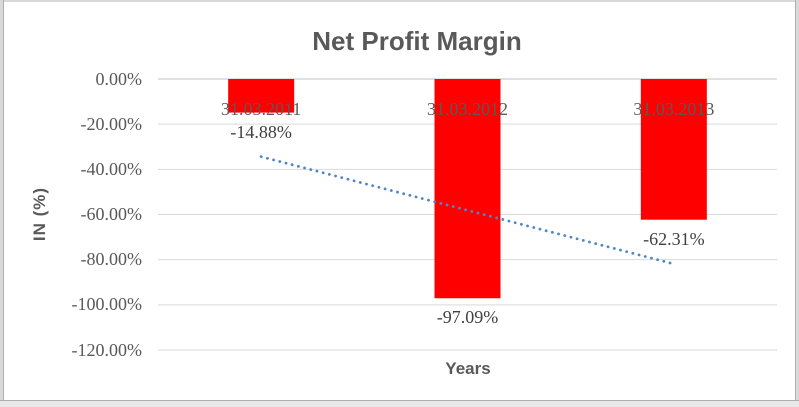  I want to click on y-tick-label: -60.00%, so click(111, 214).